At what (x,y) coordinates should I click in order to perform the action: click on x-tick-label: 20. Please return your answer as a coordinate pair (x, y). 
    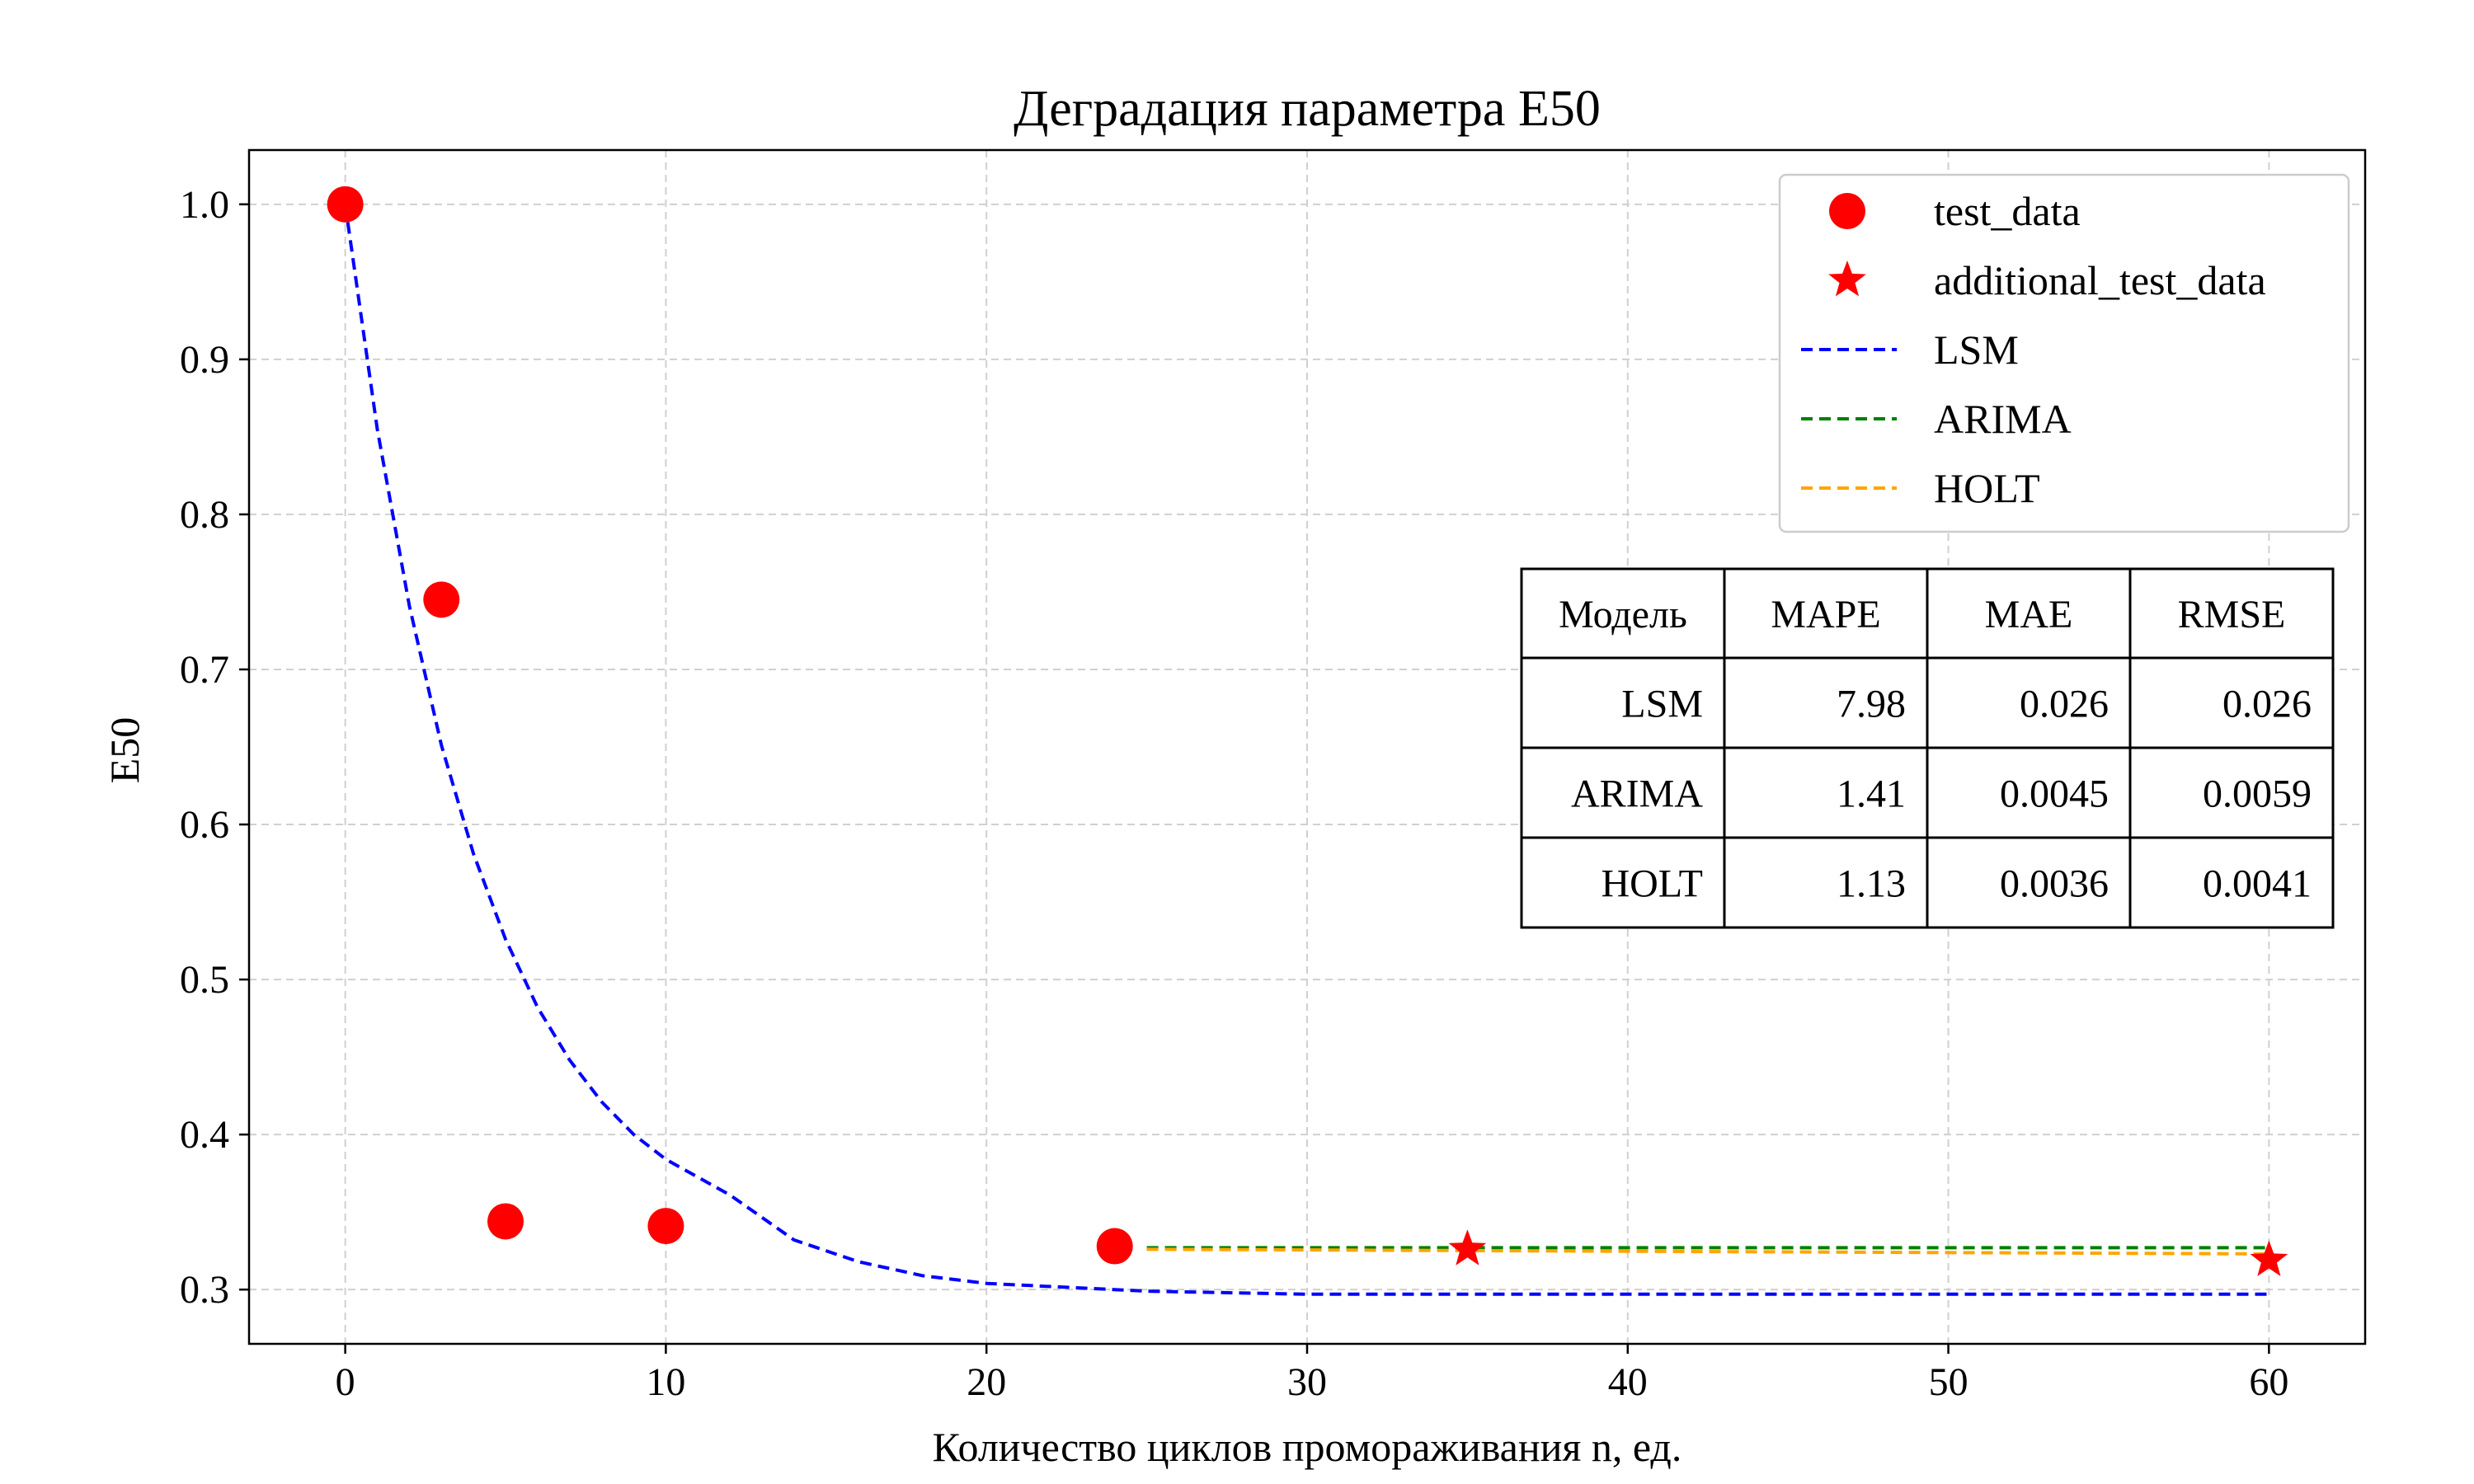
    Looking at the image, I should click on (986, 1382).